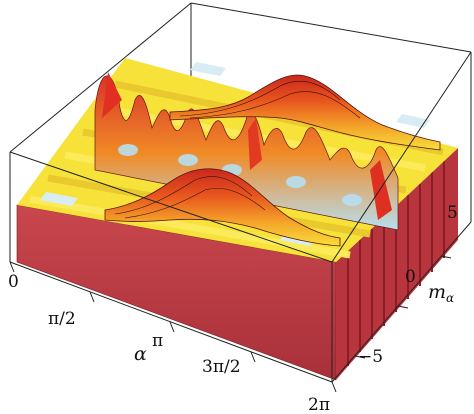  I want to click on y-axis-ticks, so click(403, 307).